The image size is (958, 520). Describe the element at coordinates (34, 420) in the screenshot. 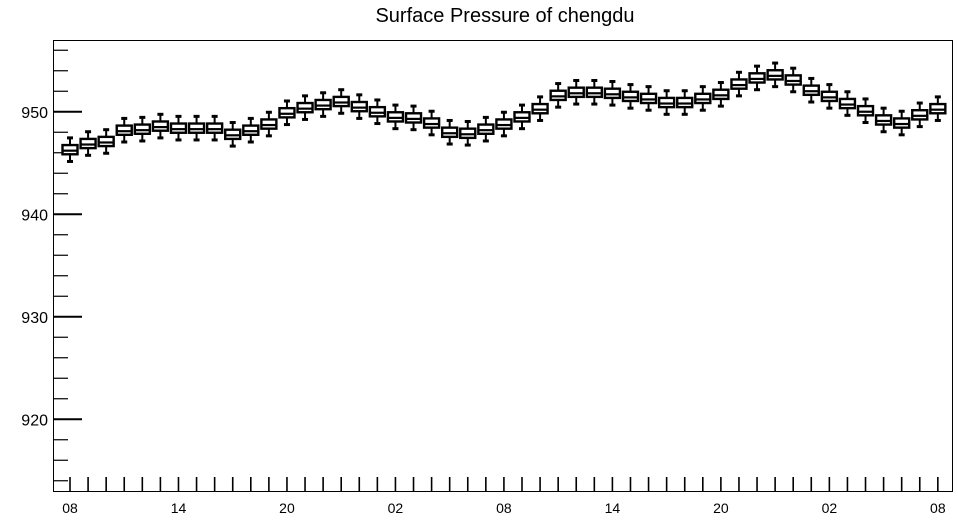

I see `y-tick-label: 920` at that location.